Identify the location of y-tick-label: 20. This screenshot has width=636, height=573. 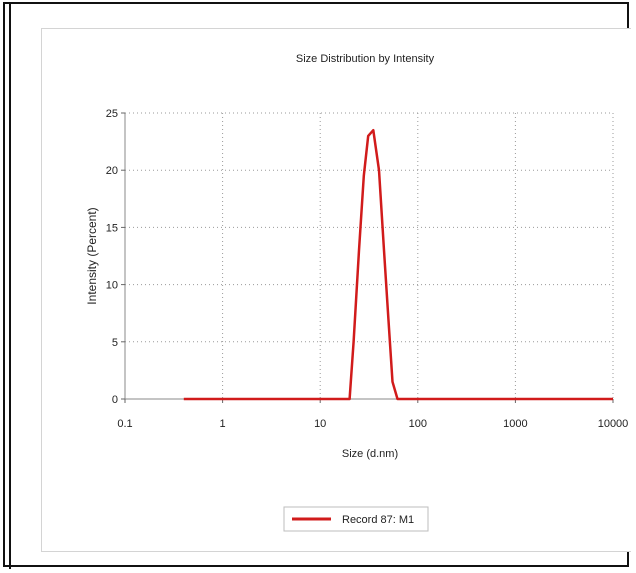
(112, 171).